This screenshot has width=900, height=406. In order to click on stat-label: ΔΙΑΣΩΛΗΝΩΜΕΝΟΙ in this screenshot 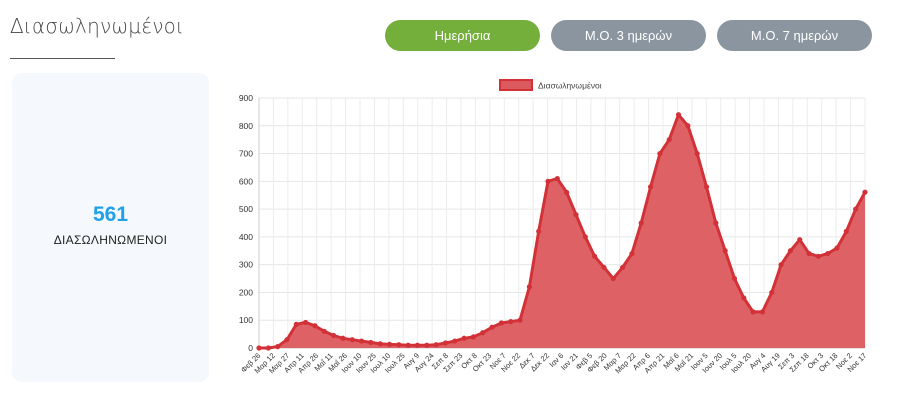, I will do `click(110, 239)`.